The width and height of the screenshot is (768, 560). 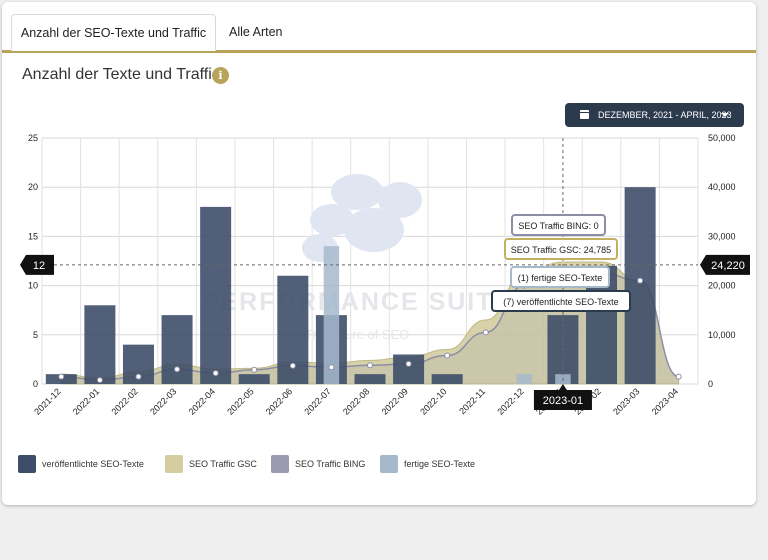 I want to click on crosshair-left-label-box, so click(x=37, y=264).